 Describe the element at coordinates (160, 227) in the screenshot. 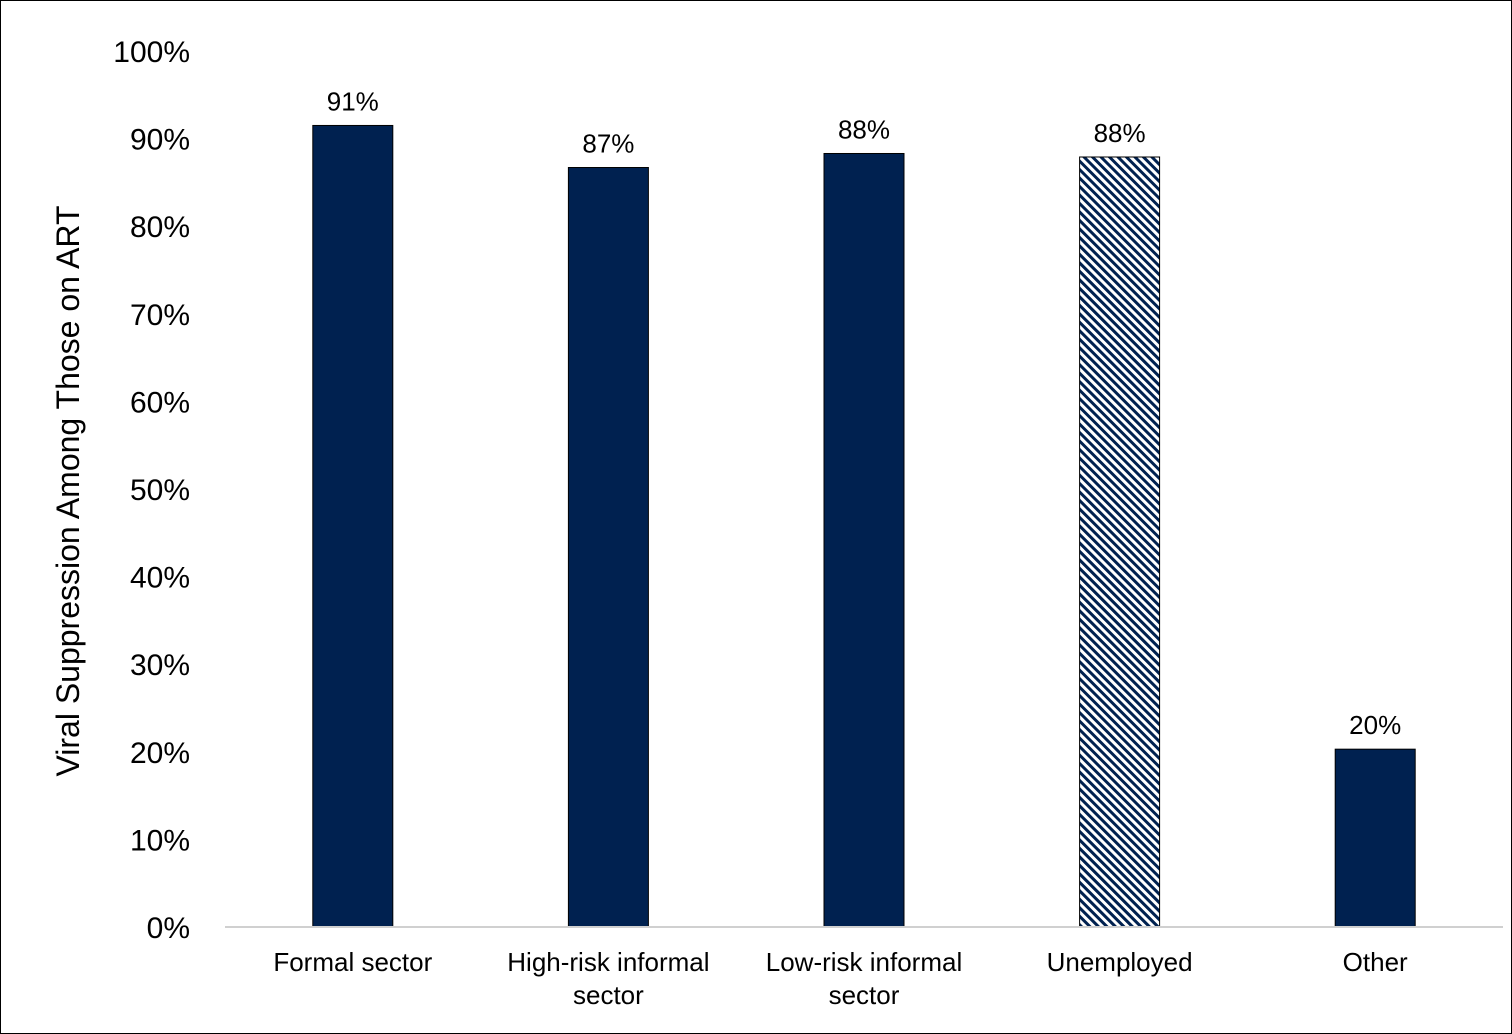

I see `y-tick-label: 80%` at that location.